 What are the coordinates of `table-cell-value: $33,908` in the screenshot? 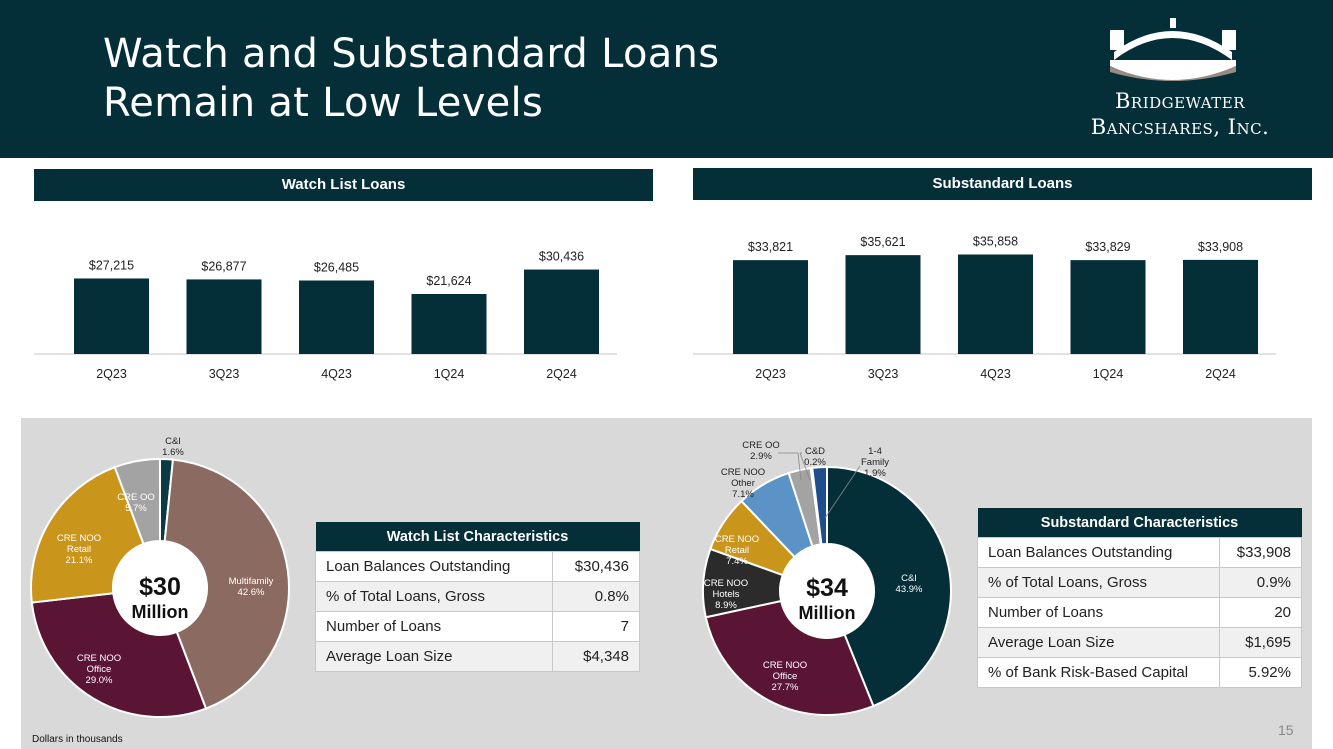 It's located at (1260, 552).